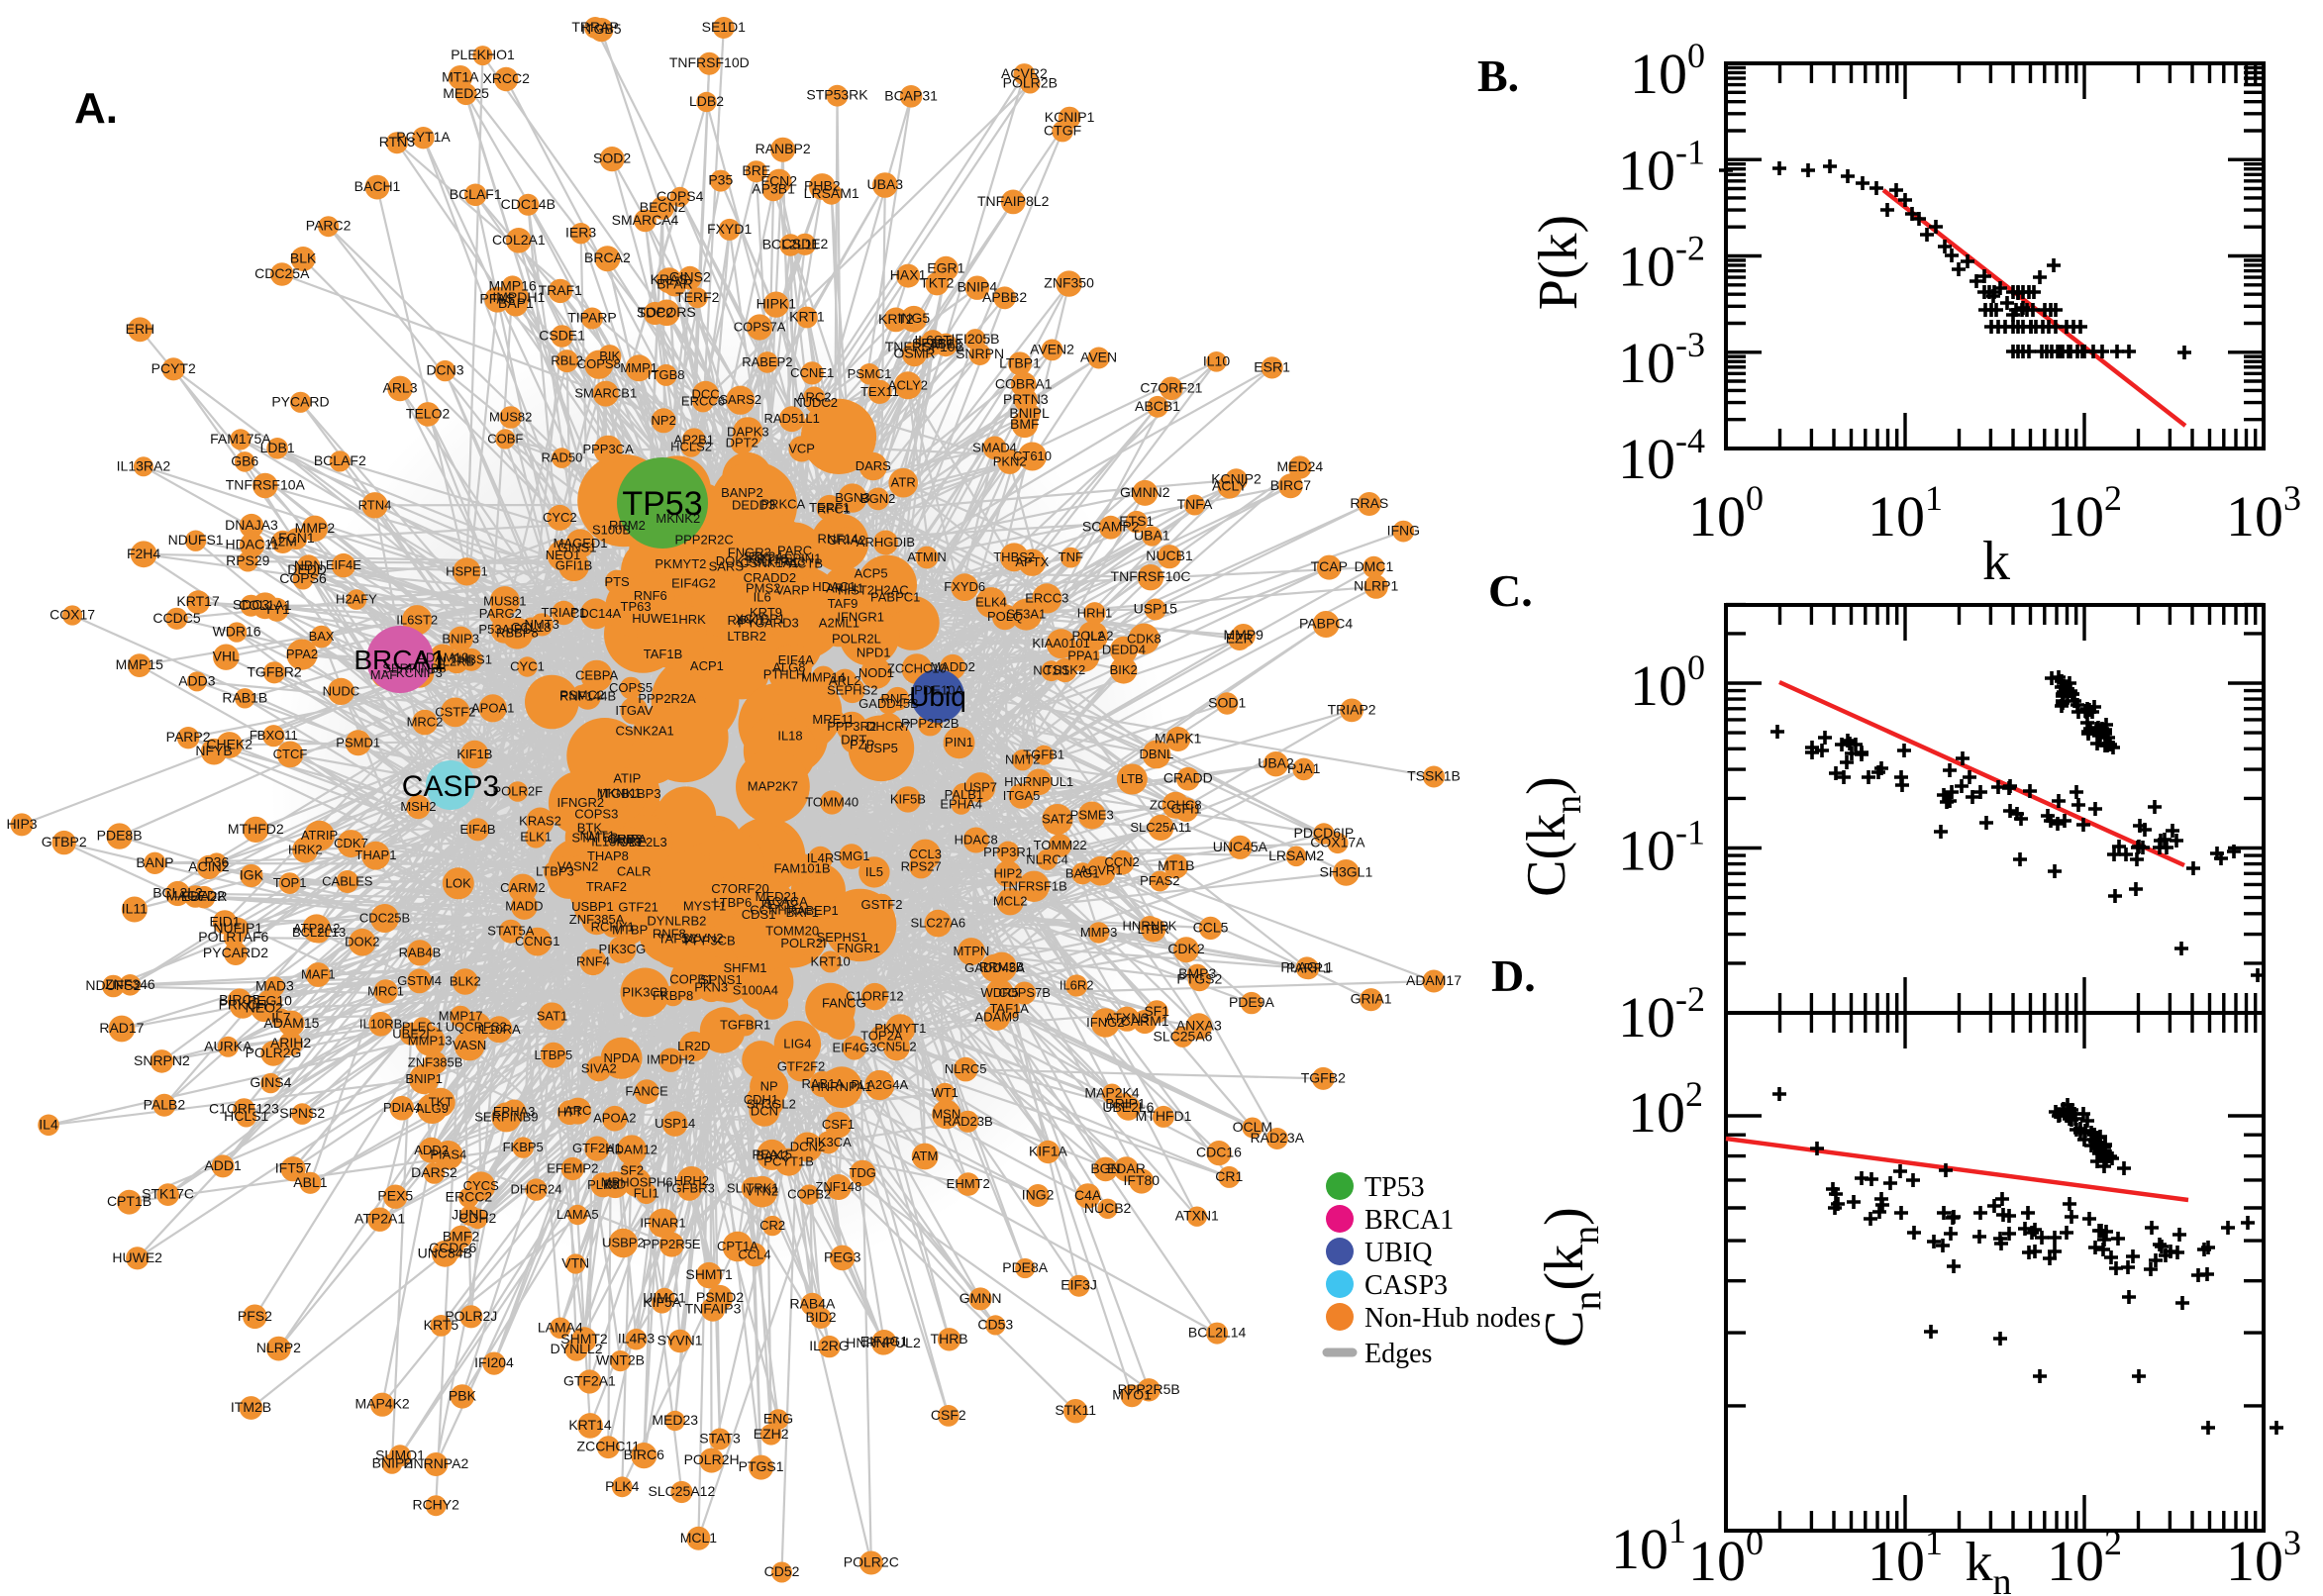 The width and height of the screenshot is (2323, 1596). I want to click on svg-text: CALR, so click(634, 870).